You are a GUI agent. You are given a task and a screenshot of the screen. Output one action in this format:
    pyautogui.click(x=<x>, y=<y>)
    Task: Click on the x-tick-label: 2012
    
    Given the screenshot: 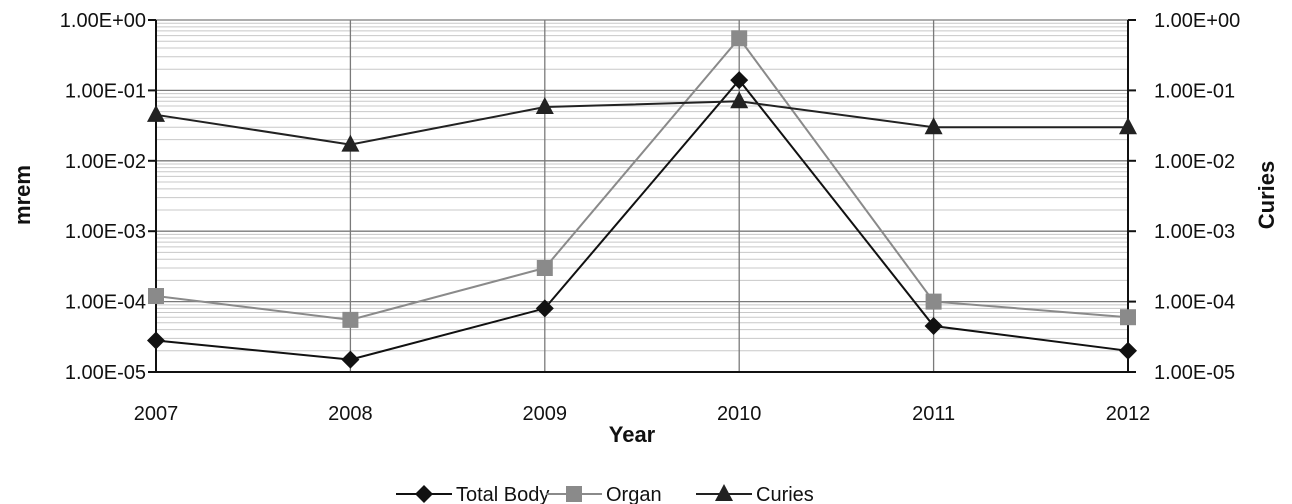 What is the action you would take?
    pyautogui.click(x=1128, y=414)
    